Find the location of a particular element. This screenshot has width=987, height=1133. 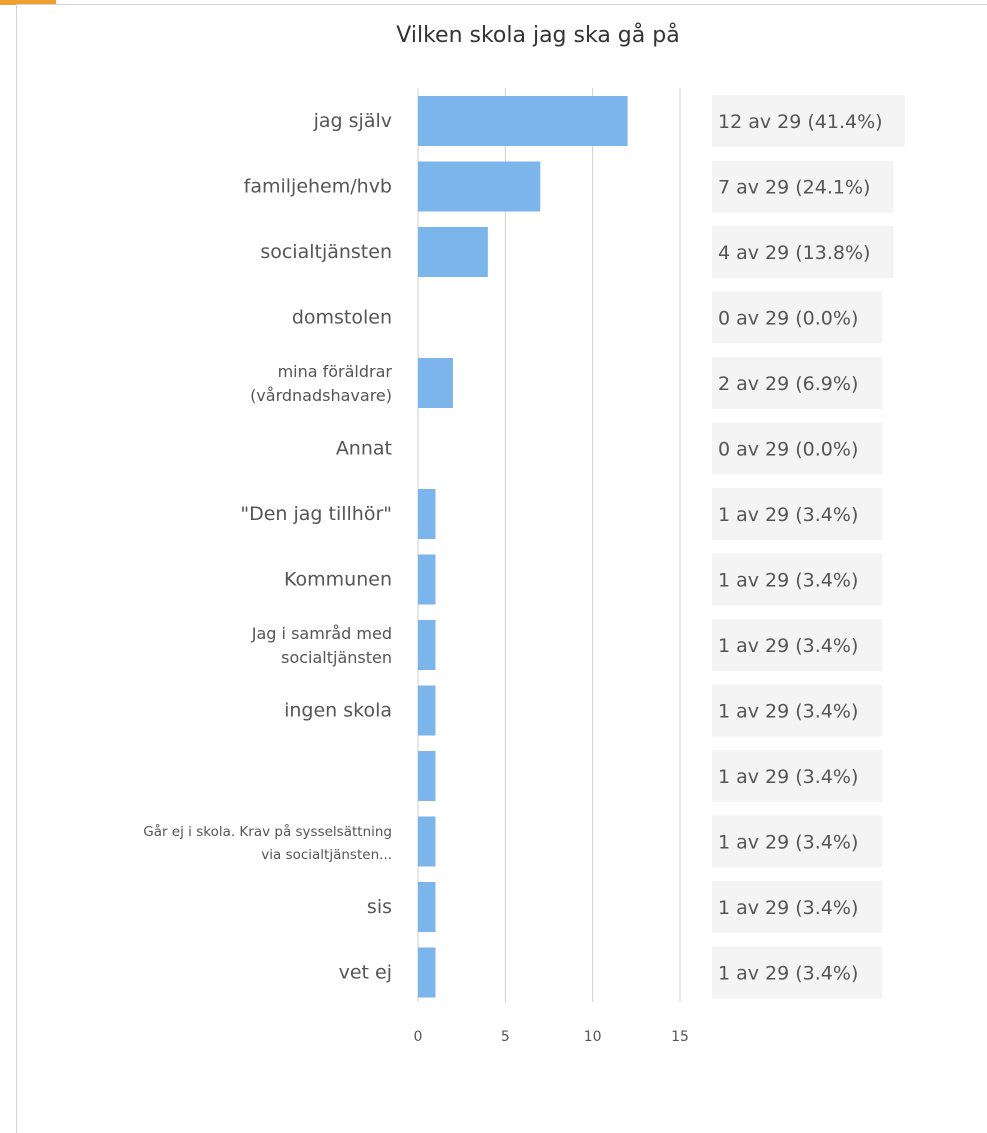

category-label-5-line-0: Annat is located at coordinates (364, 449).